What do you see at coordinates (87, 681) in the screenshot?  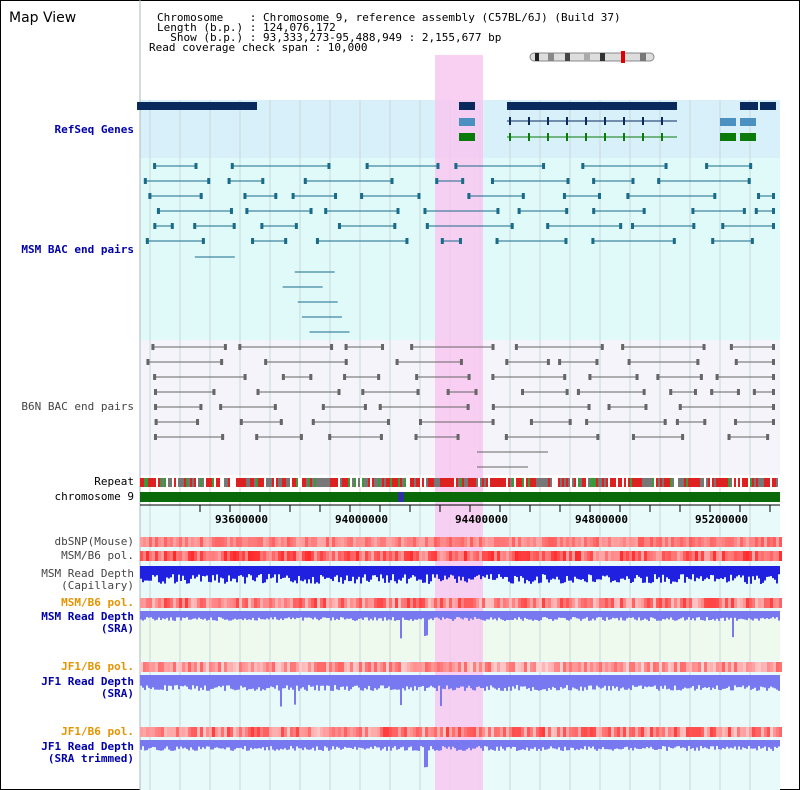 I see `jf1-depth-sra-label: JF1 Read Depth` at bounding box center [87, 681].